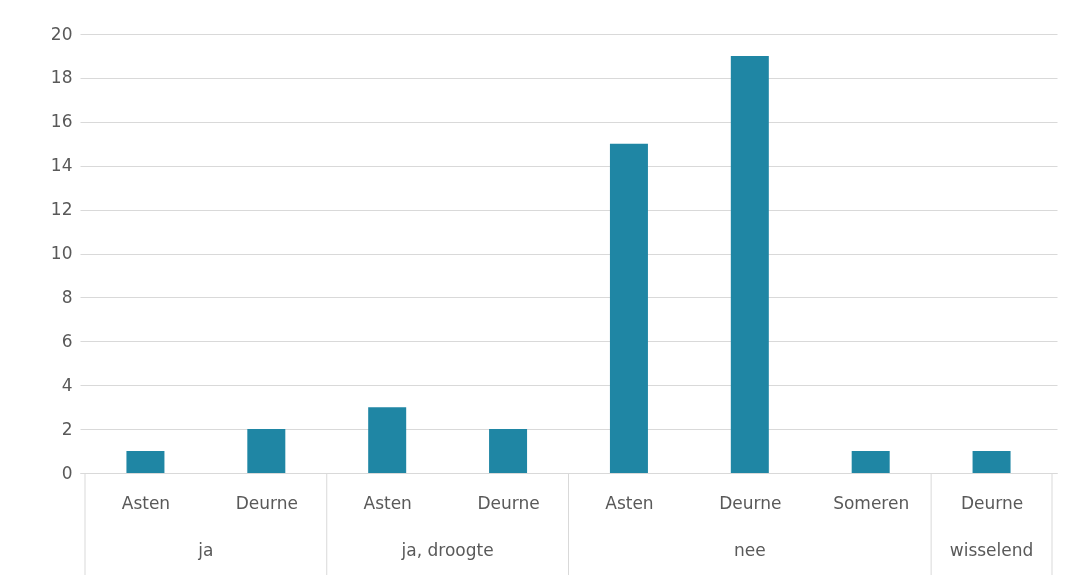  Describe the element at coordinates (61, 165) in the screenshot. I see `y-tick-label: 14` at that location.